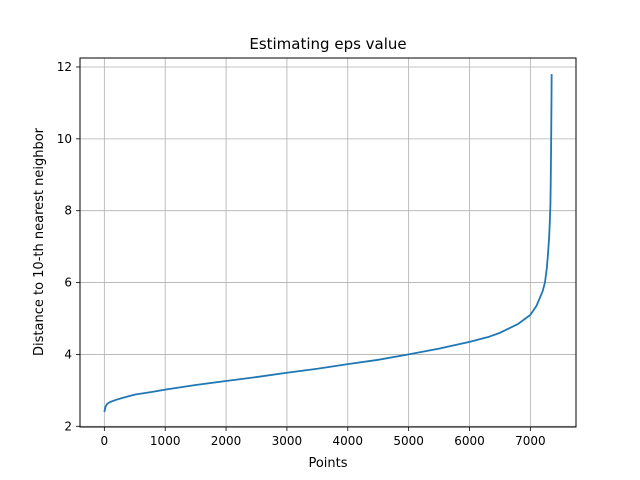 This screenshot has height=480, width=640. I want to click on x-axis-label: Points, so click(327, 463).